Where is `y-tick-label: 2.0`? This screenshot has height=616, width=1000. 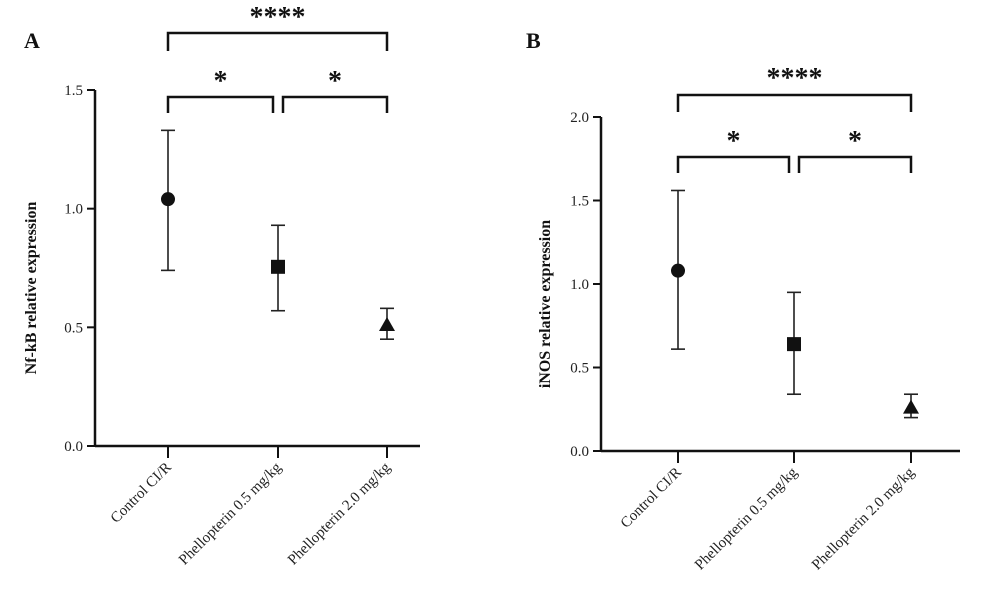
y-tick-label: 2.0 is located at coordinates (579, 118).